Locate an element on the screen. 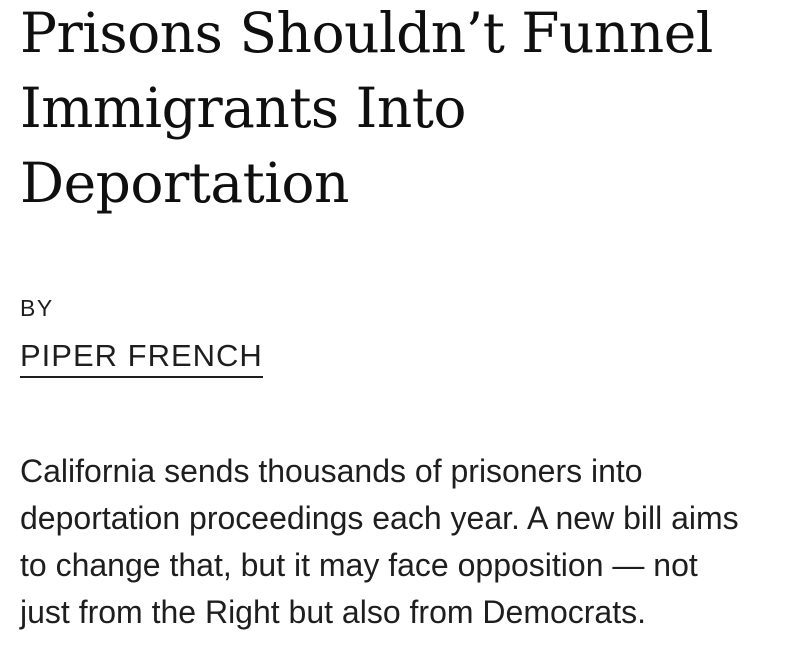 This screenshot has width=795, height=666. title-line: Immigrants Into is located at coordinates (243, 108).